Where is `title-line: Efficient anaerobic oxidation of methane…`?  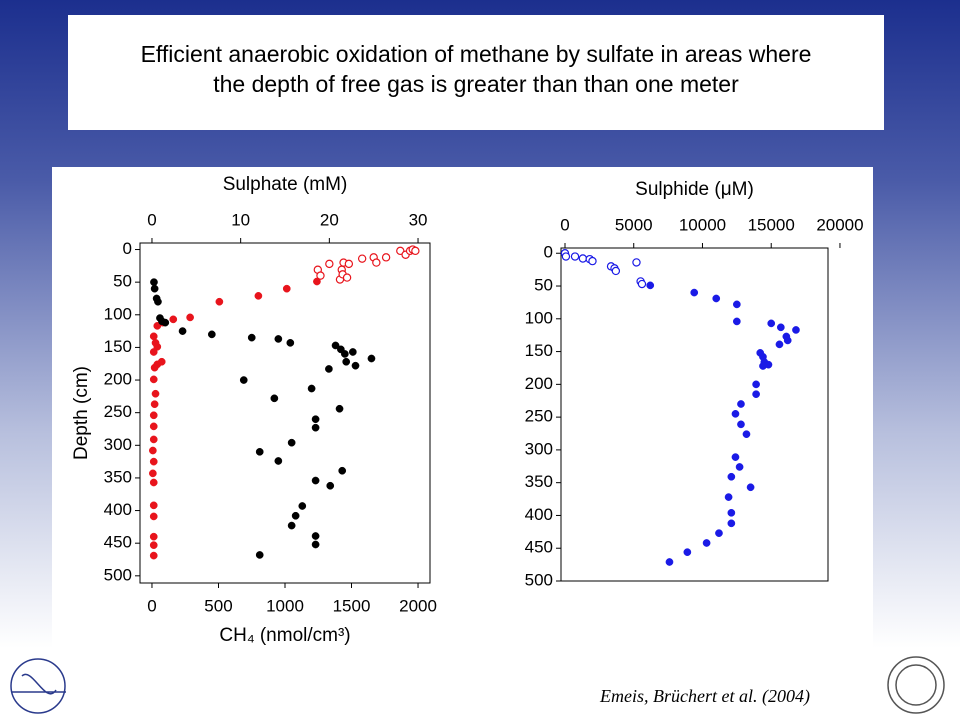
title-line: Efficient anaerobic oxidation of methane… is located at coordinates (476, 54).